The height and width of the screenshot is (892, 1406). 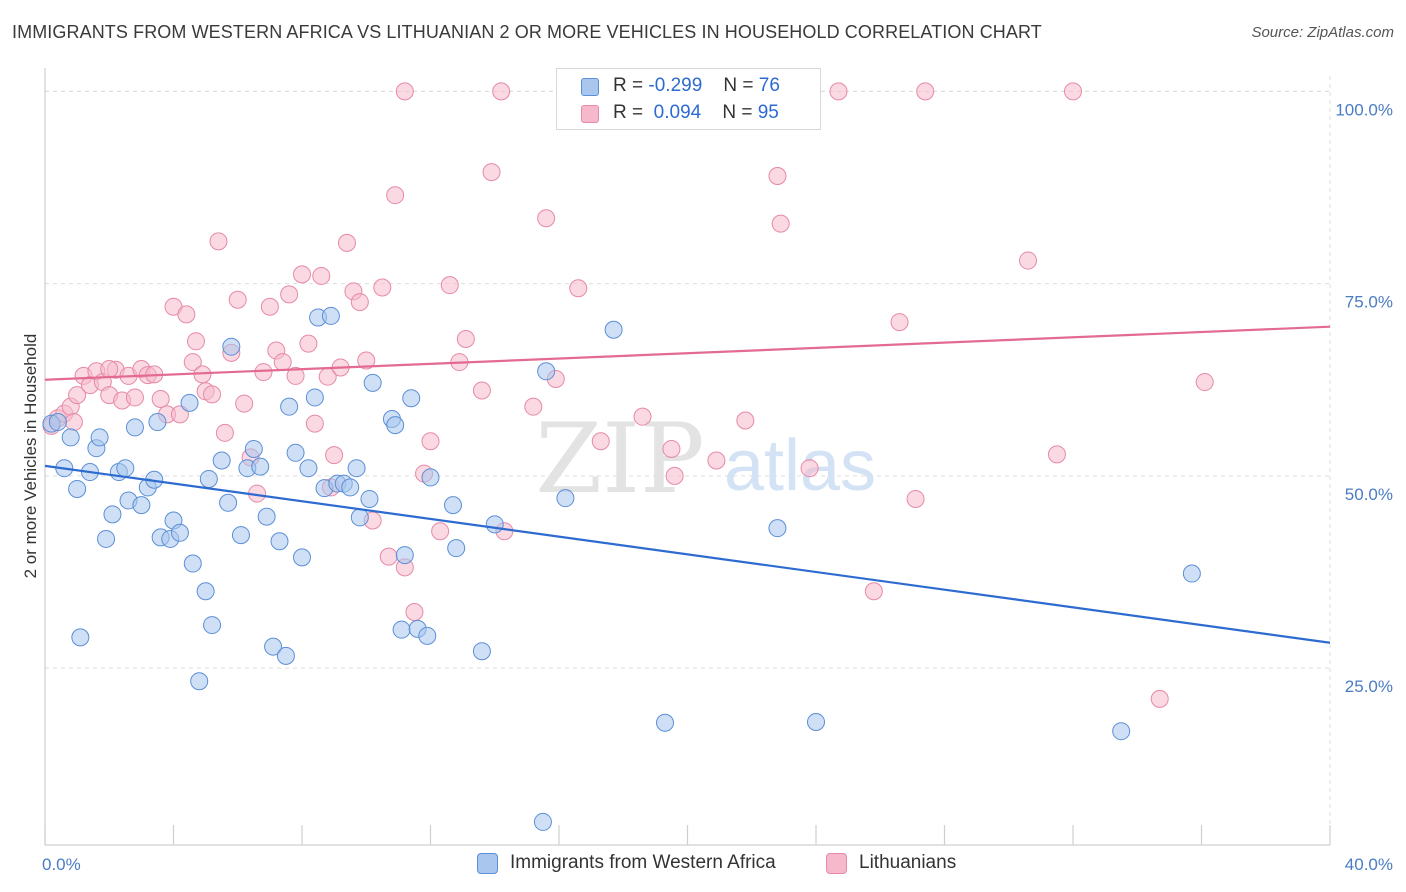 I want to click on x-tick-label: 0.0%, so click(x=61, y=864).